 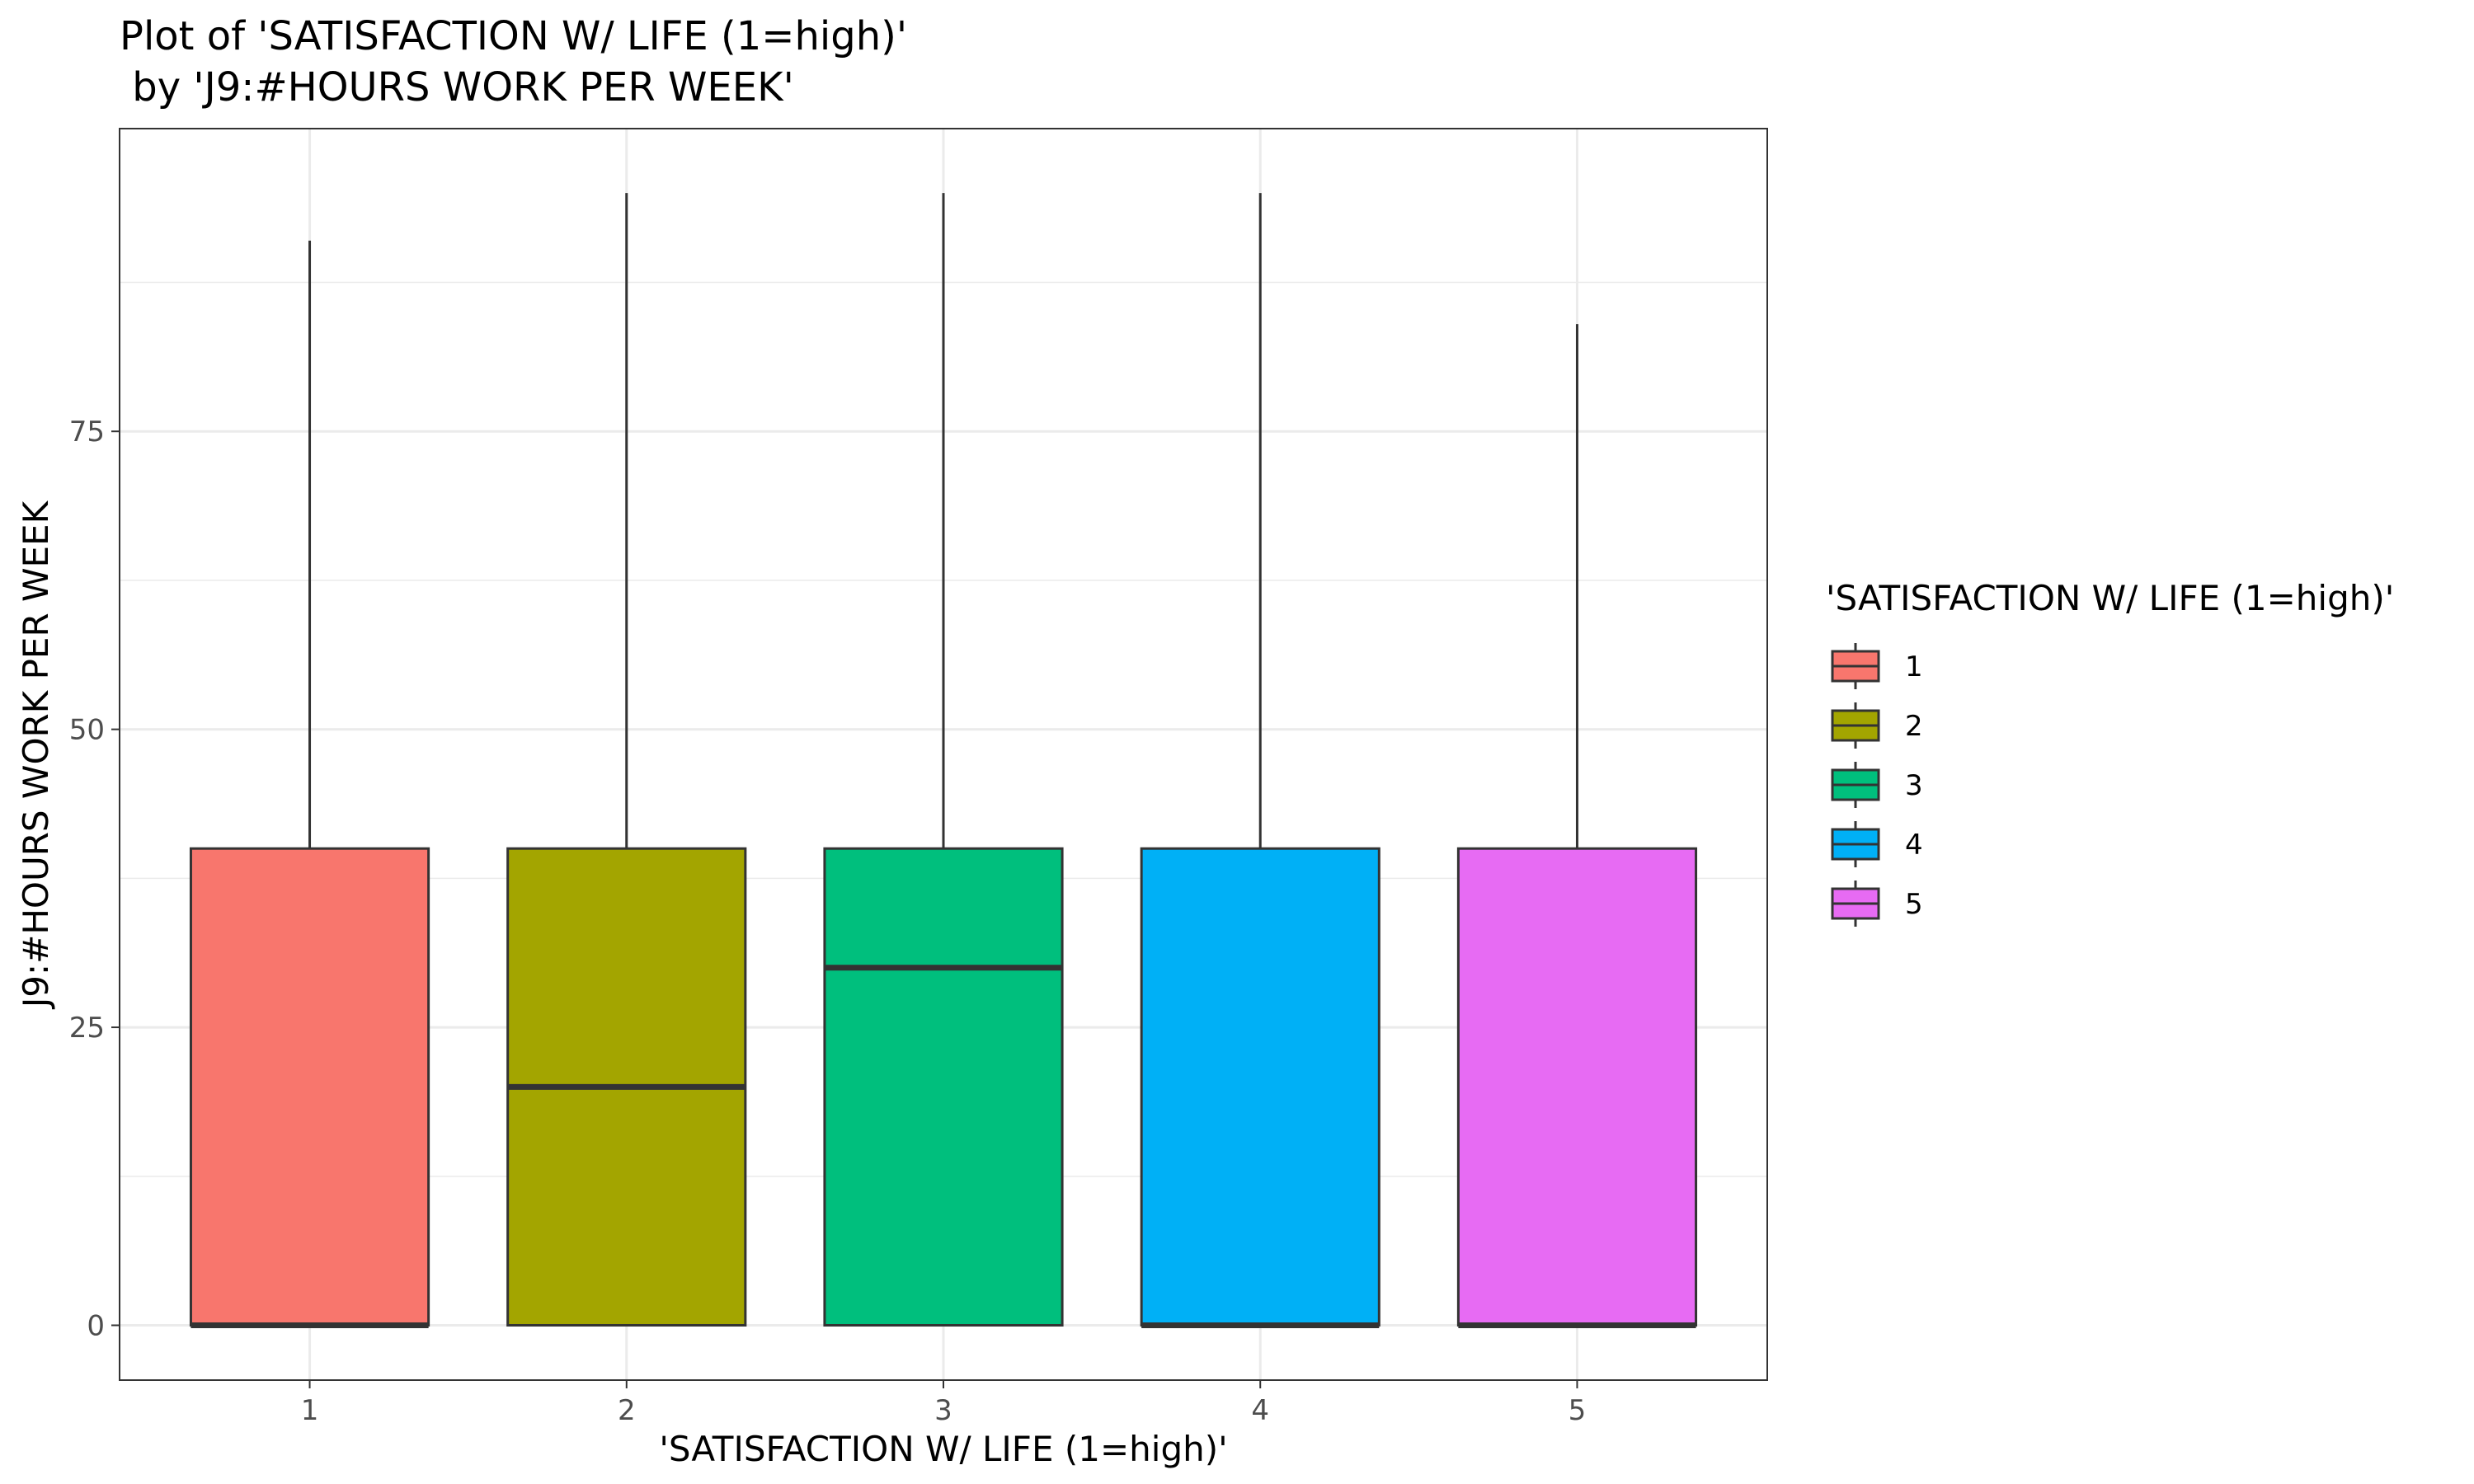 What do you see at coordinates (87, 432) in the screenshot?
I see `y-tick-label: 75` at bounding box center [87, 432].